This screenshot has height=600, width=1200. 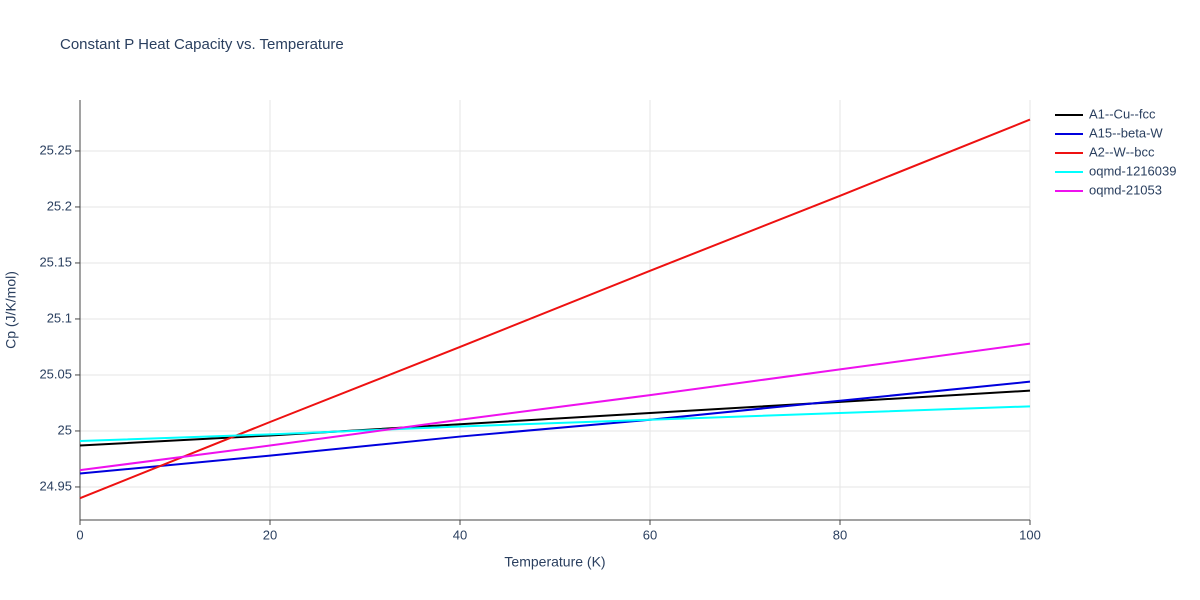 What do you see at coordinates (79, 534) in the screenshot?
I see `x-tick-label: 0` at bounding box center [79, 534].